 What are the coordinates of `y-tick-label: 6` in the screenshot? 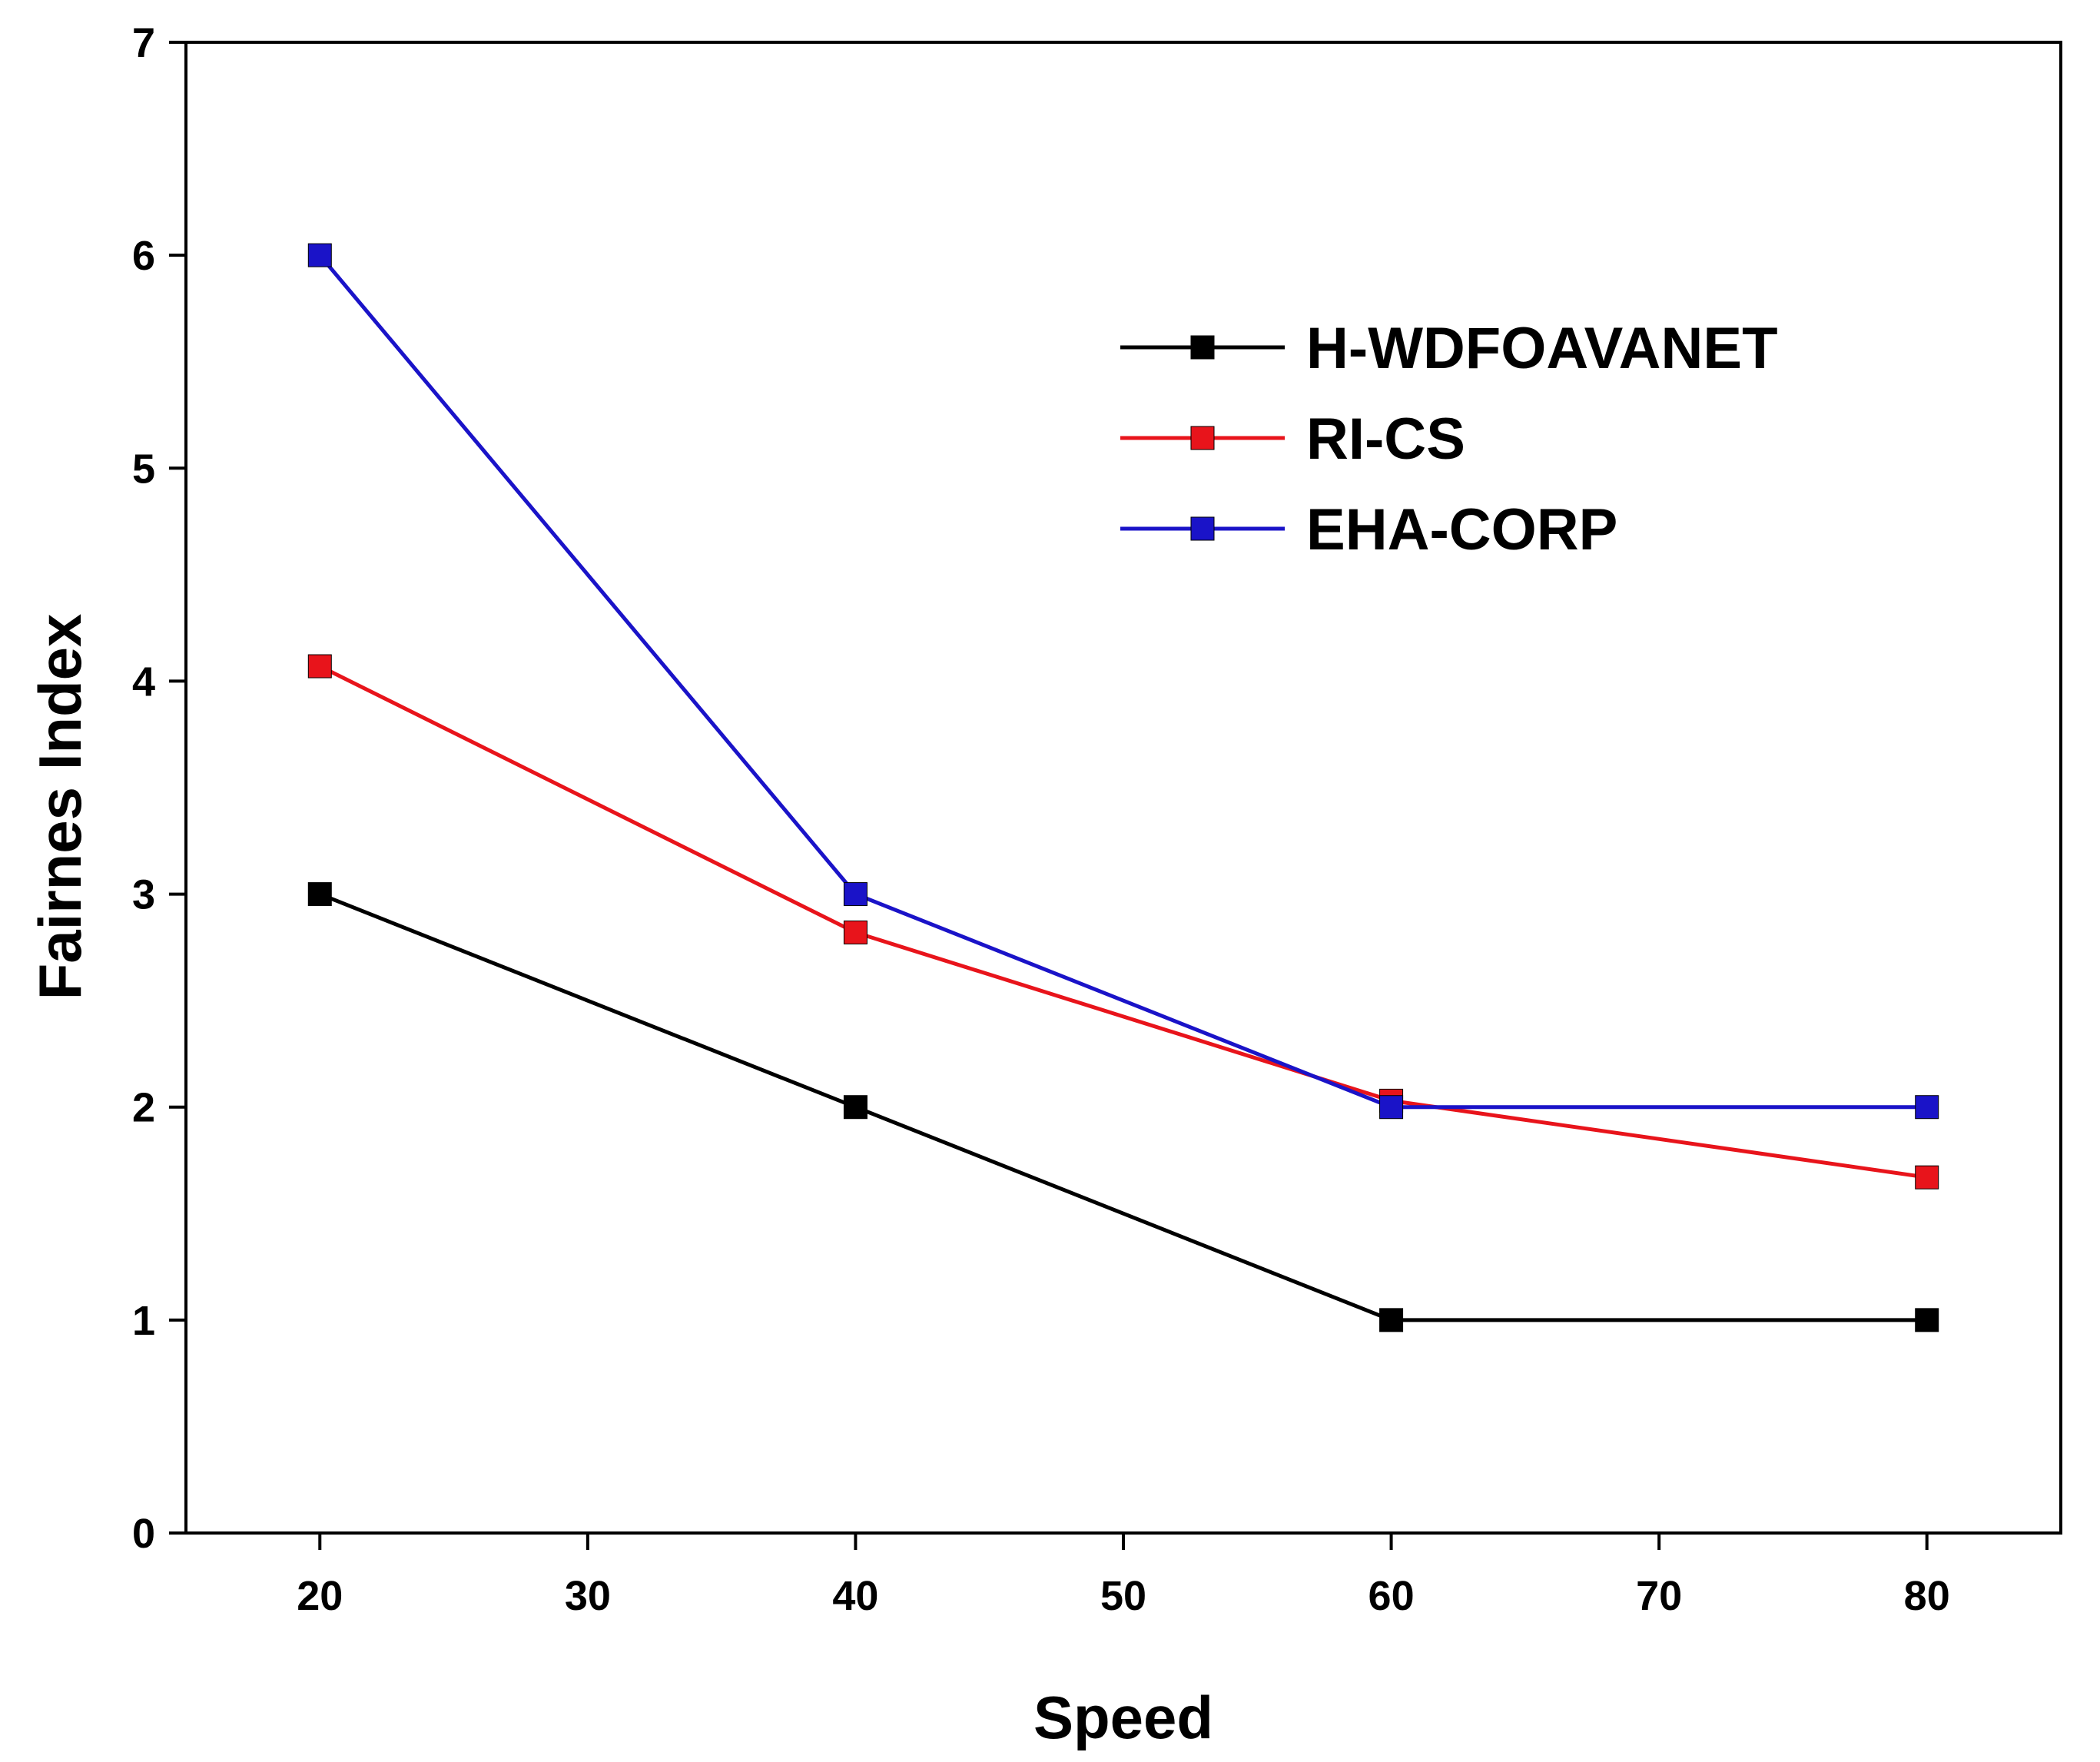 It's located at (143, 256).